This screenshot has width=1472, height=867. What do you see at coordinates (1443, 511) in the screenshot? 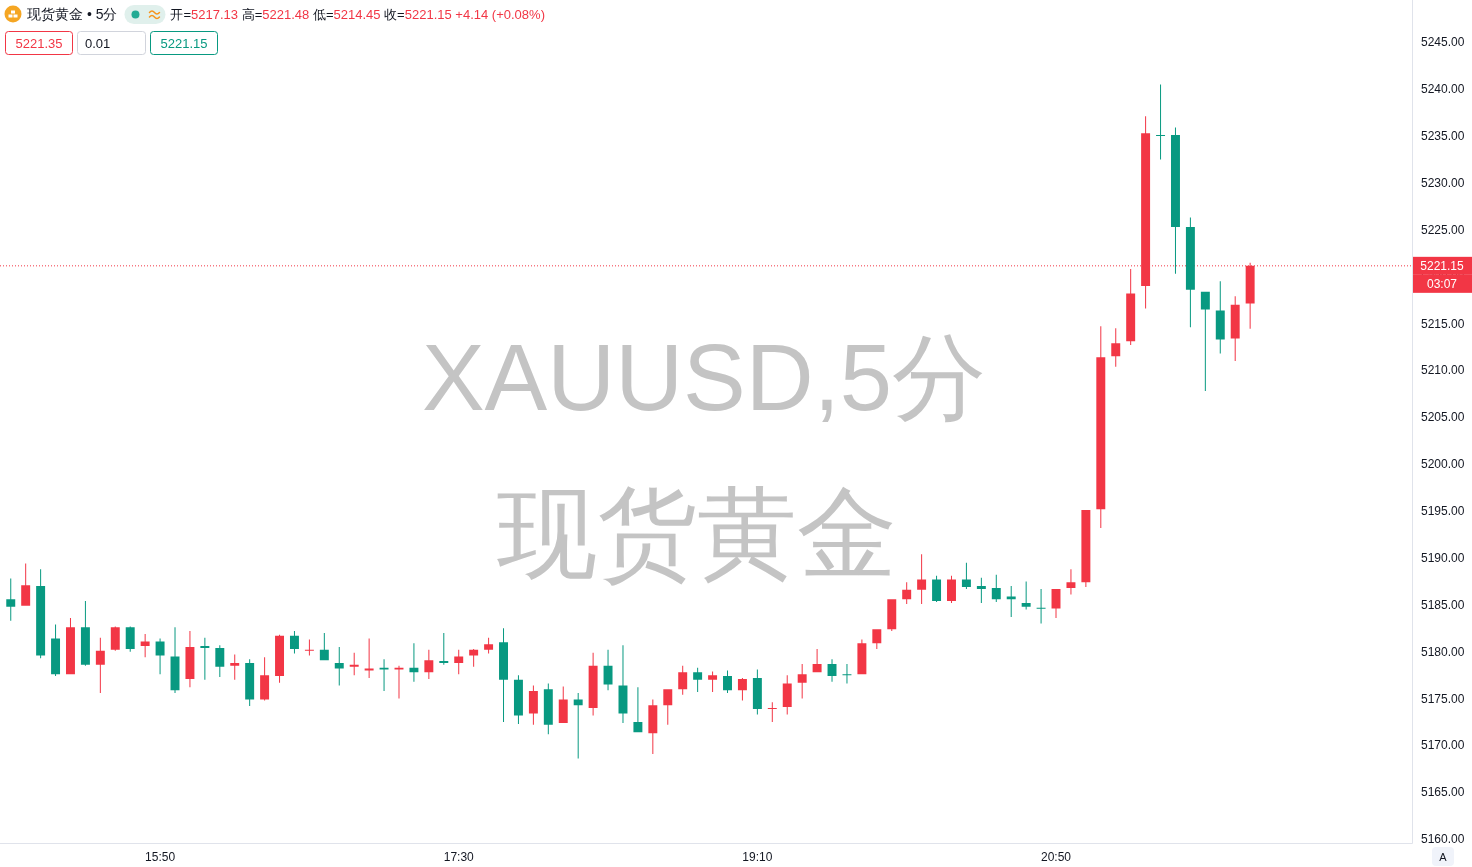
I see `y-tick-label: 5195.00` at bounding box center [1443, 511].